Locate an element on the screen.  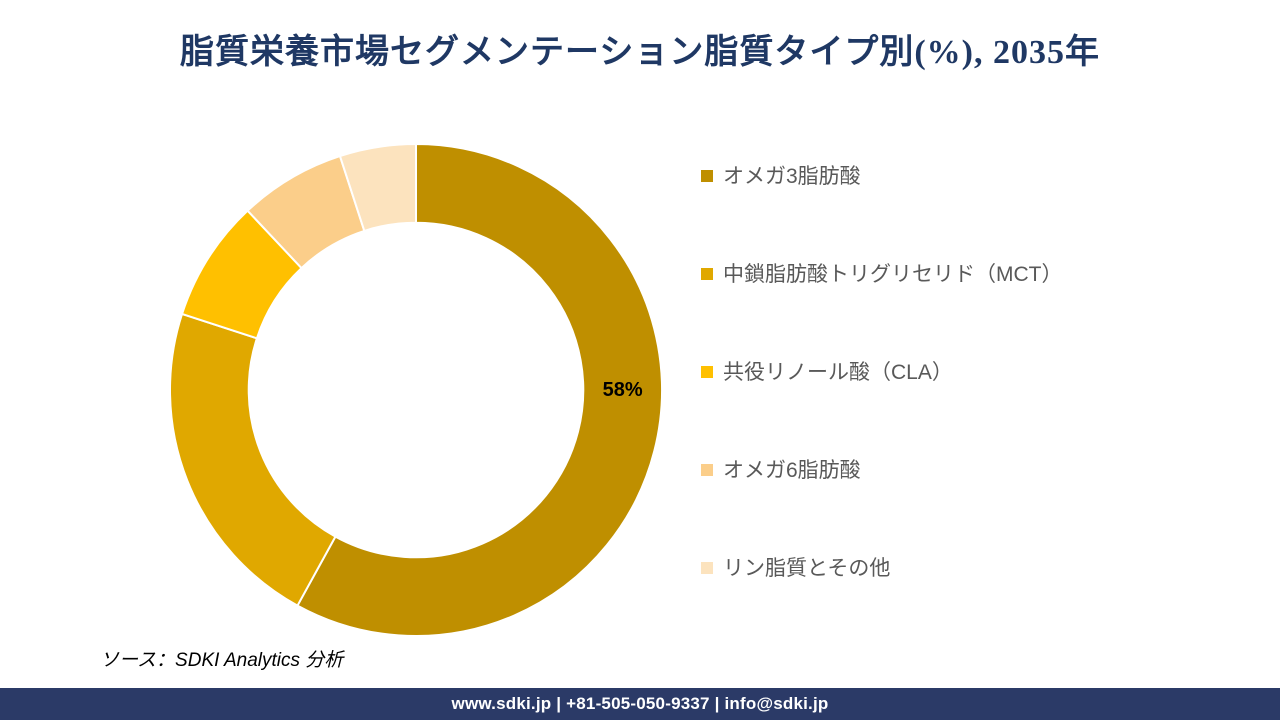
legend-item-1: オメガ3脂肪酸 is located at coordinates (882, 176).